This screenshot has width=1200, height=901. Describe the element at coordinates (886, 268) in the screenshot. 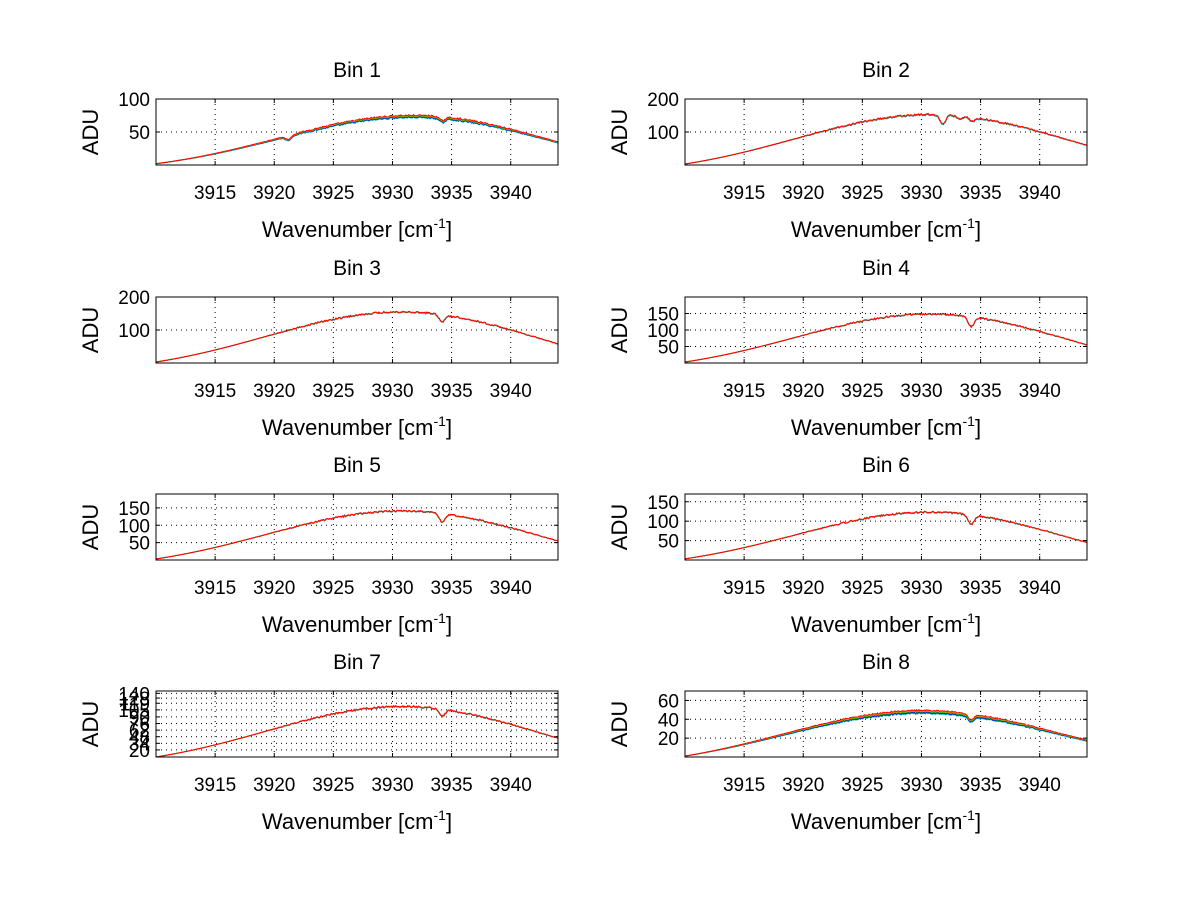

I see `subplot-title: Bin 4` at that location.